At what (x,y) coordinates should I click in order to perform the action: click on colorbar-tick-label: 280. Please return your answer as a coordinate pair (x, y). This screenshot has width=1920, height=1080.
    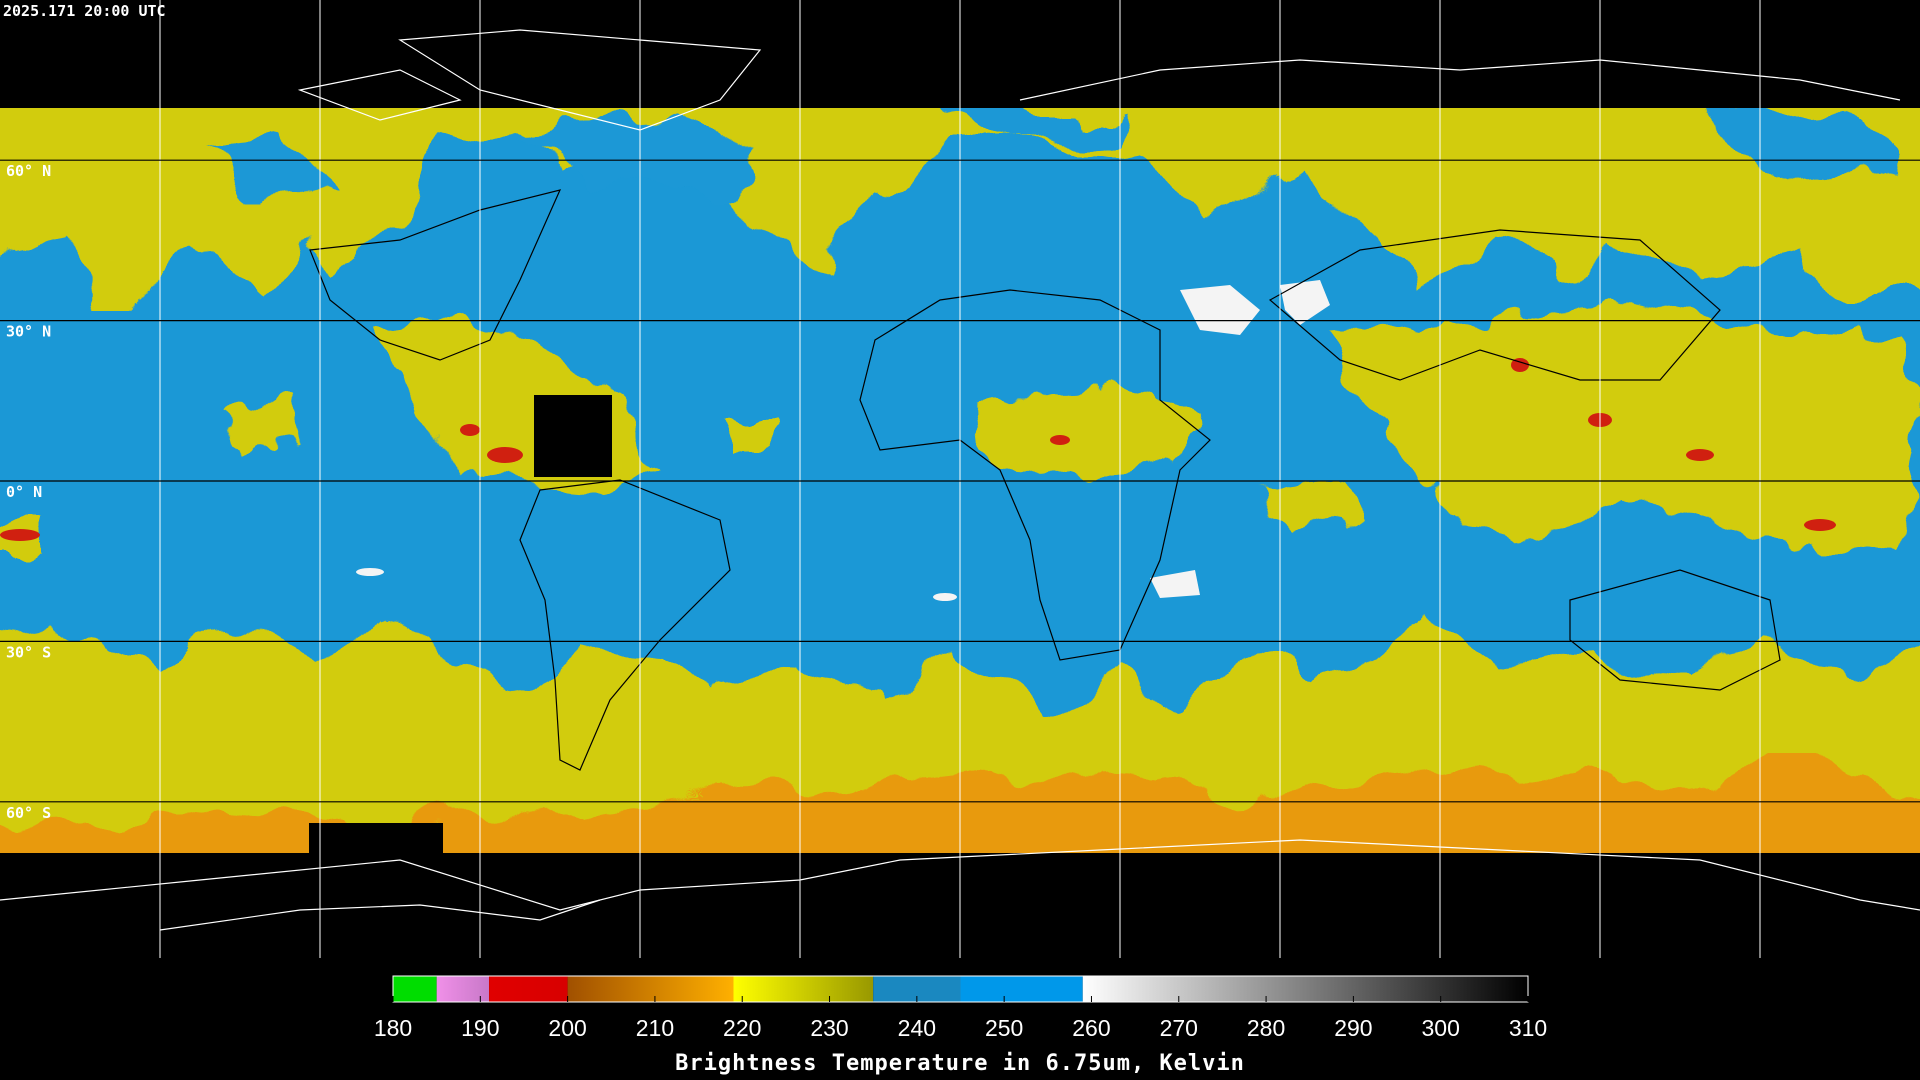
    Looking at the image, I should click on (1266, 1028).